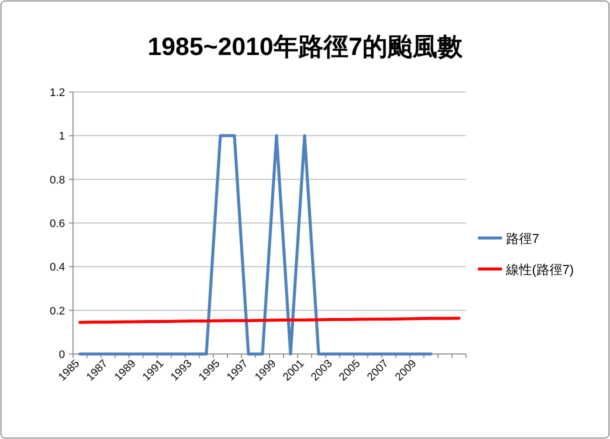 This screenshot has height=439, width=610. I want to click on y-tick-label: 1, so click(61, 136).